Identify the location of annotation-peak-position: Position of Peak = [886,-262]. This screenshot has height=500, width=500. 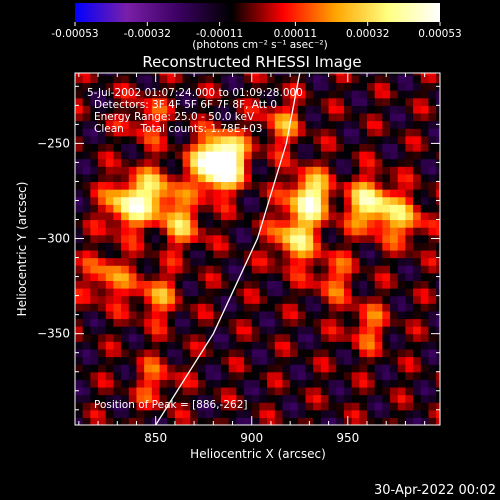
(171, 405).